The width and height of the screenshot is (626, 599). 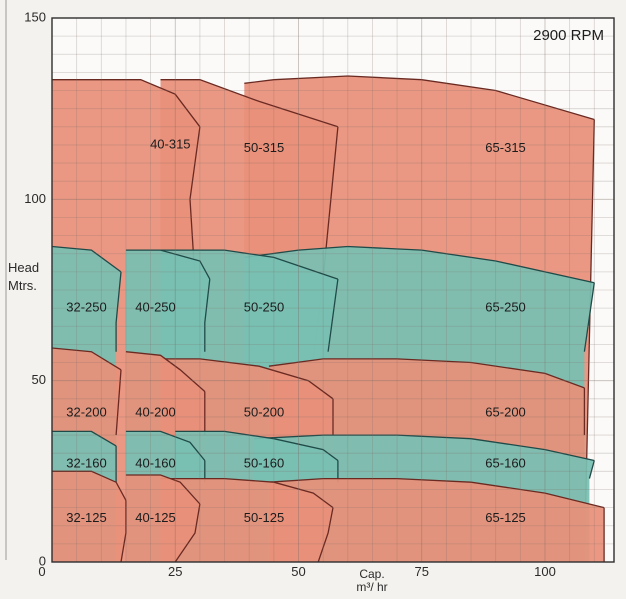 I want to click on series-label-32-125: 32-125, so click(x=86, y=517).